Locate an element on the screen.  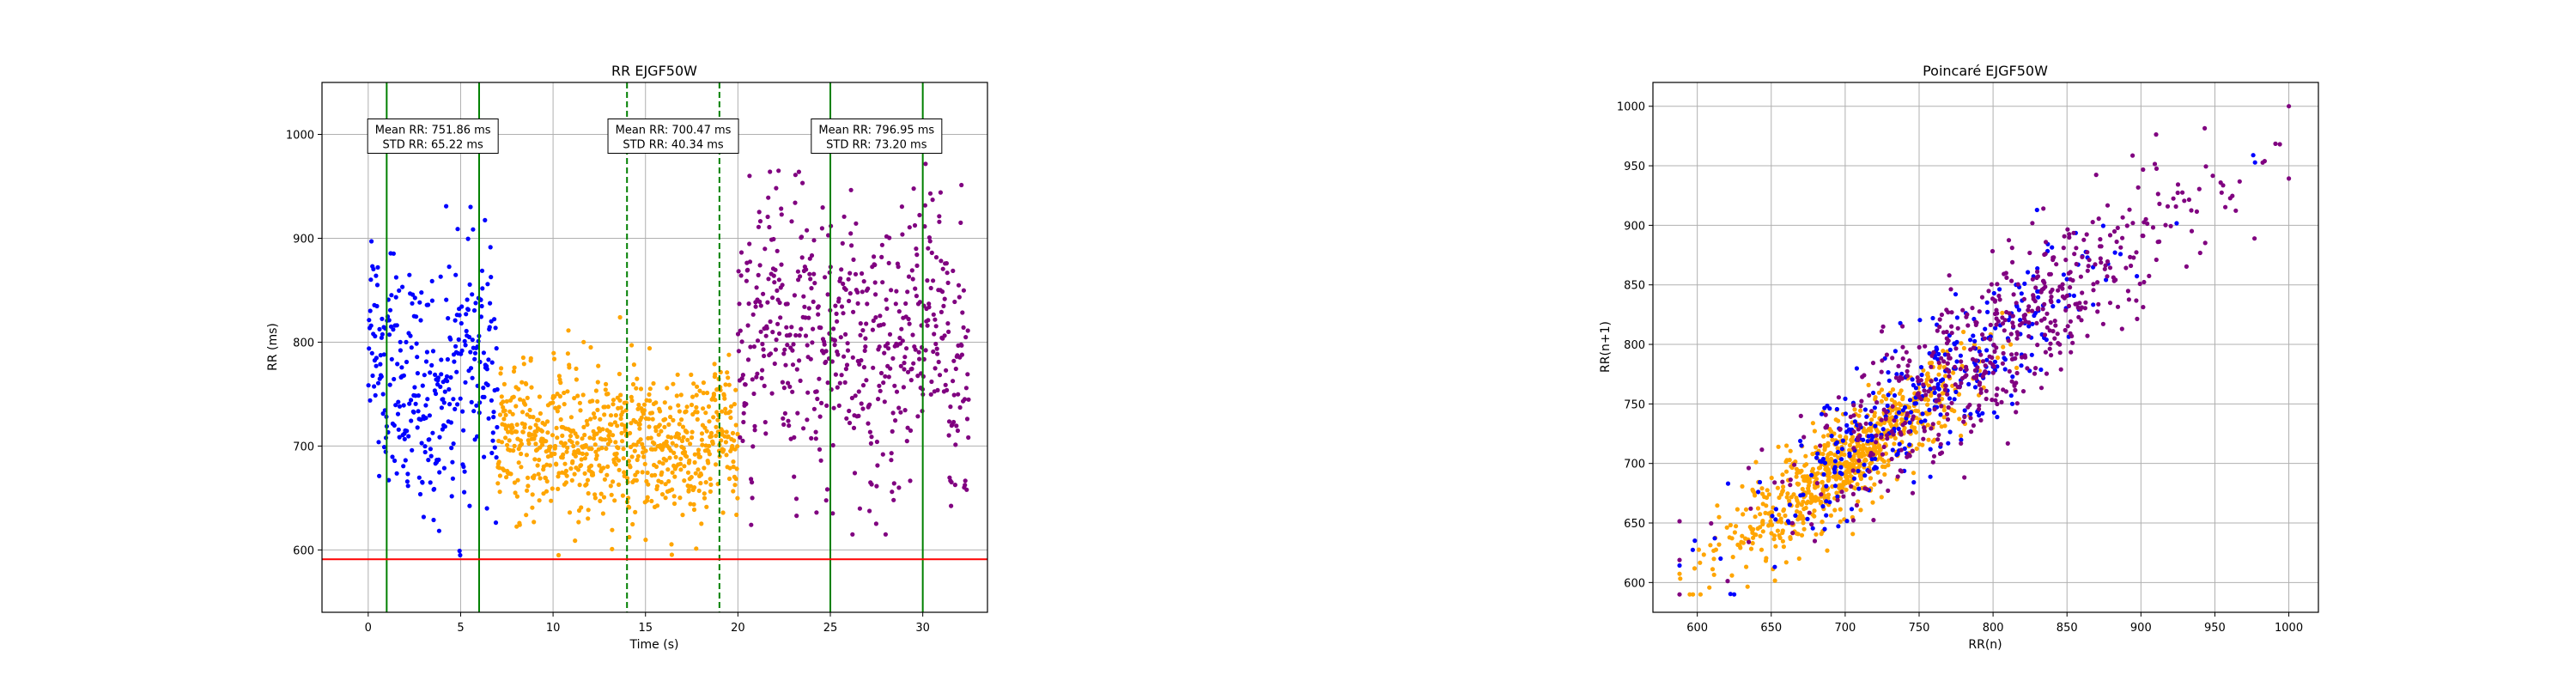
poincare-title: Poincaré EJGF50W is located at coordinates (1985, 71).